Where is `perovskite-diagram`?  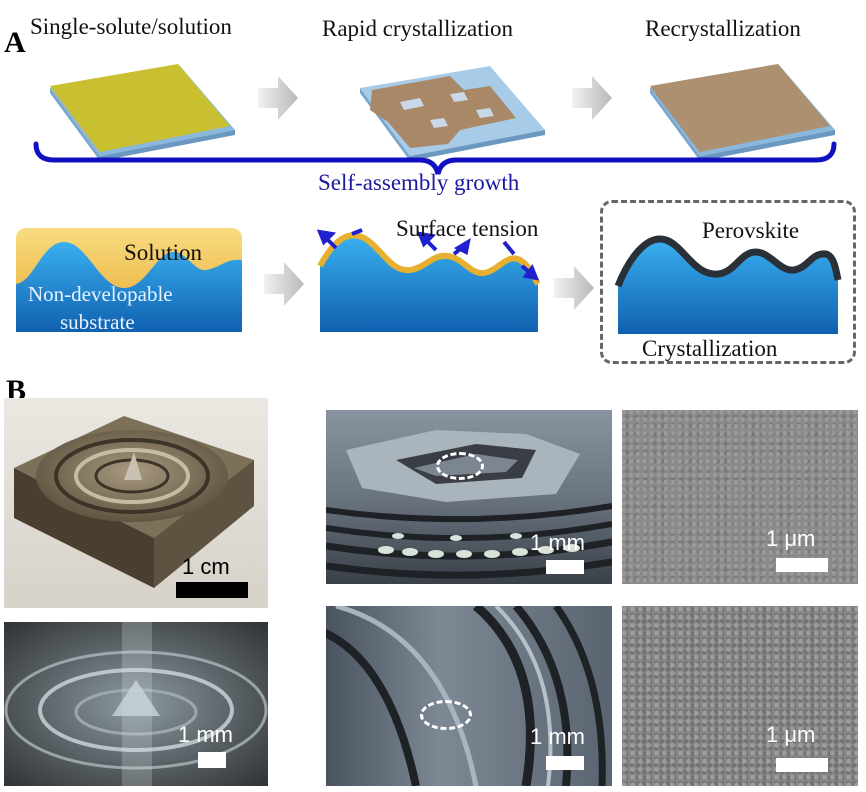
perovskite-diagram is located at coordinates (728, 284).